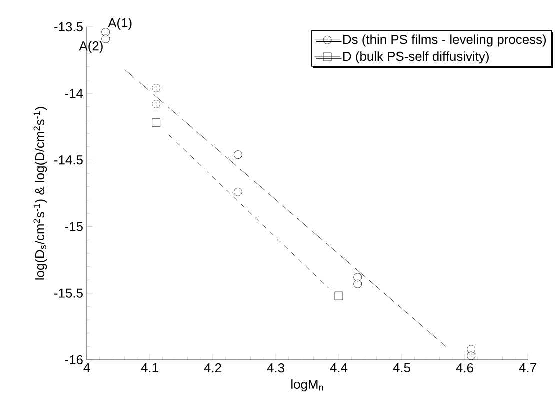 This screenshot has width=555, height=413. Describe the element at coordinates (527, 368) in the screenshot. I see `x-tick-label: 4.7` at that location.